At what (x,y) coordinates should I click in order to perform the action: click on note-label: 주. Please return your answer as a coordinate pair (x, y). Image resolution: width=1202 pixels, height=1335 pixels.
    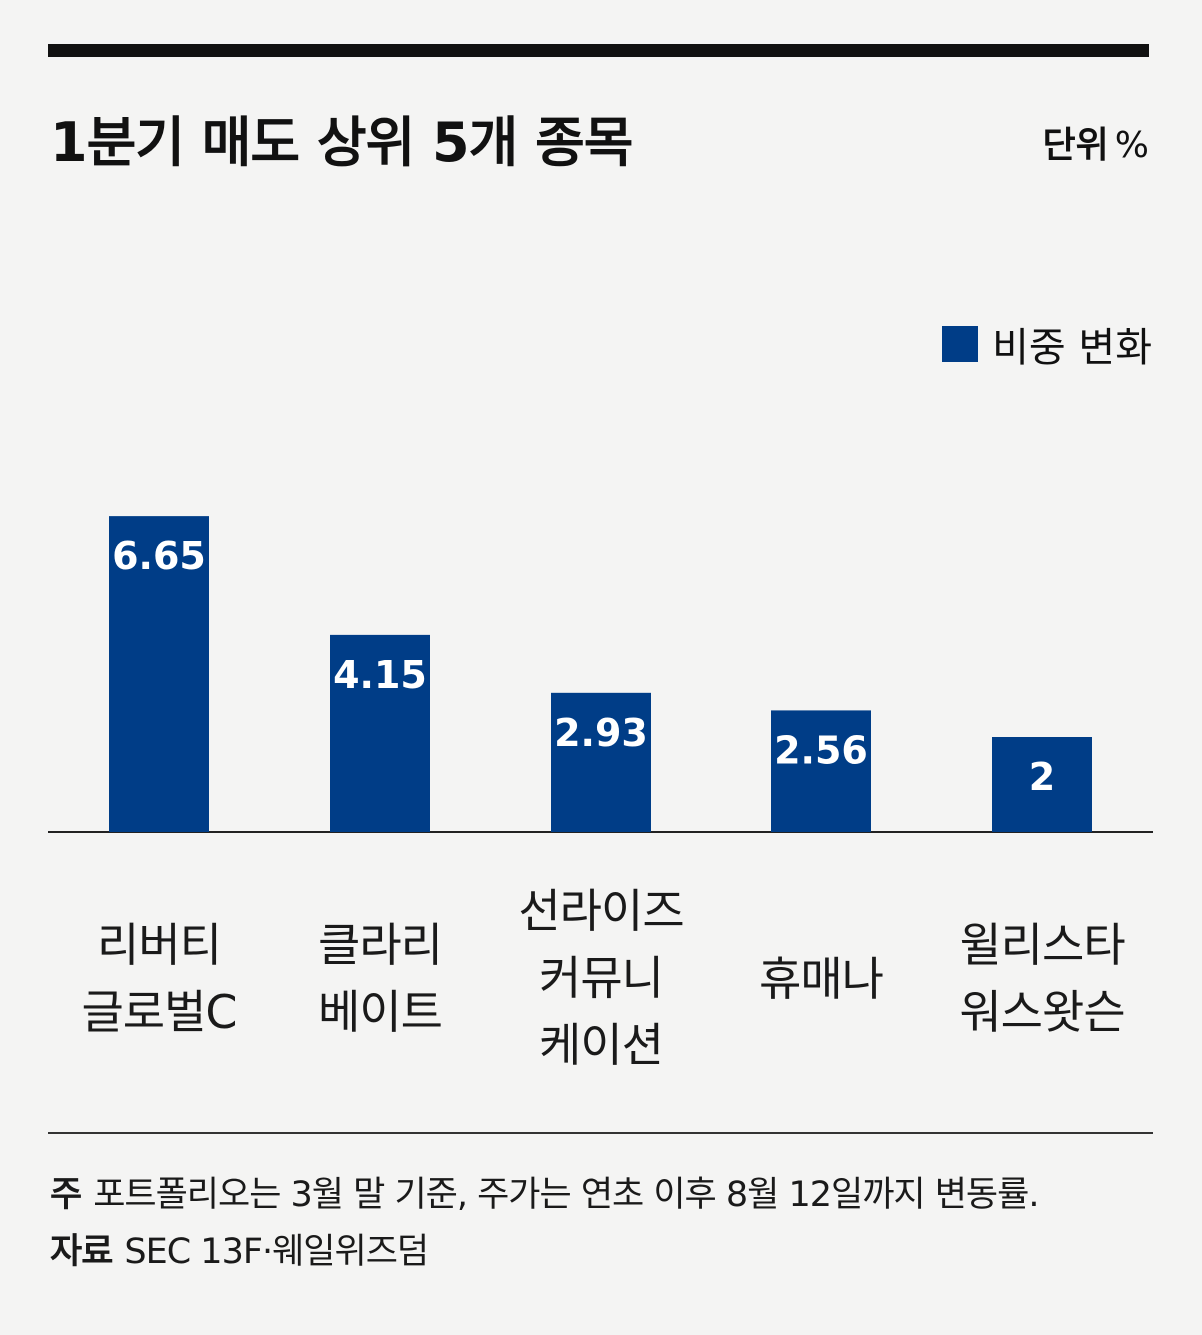
    Looking at the image, I should click on (66, 1195).